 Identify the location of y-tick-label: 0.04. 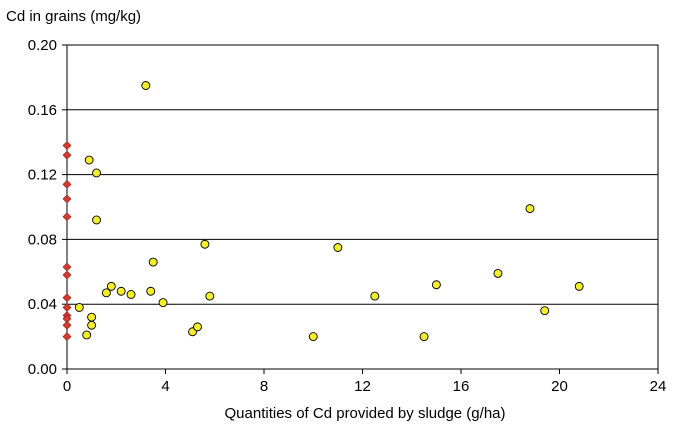
(42, 304).